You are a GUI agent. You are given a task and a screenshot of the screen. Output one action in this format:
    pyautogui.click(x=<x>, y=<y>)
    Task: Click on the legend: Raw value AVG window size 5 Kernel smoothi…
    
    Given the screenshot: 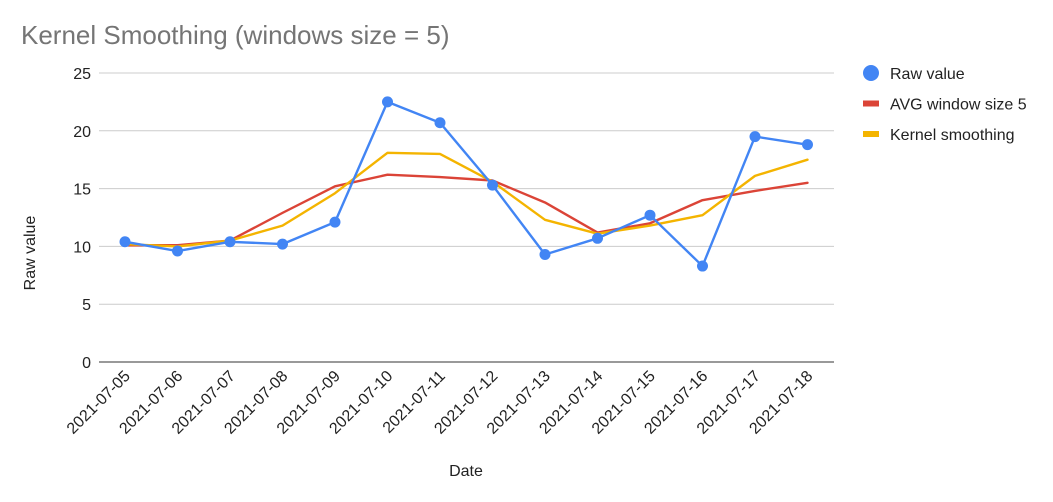 What is the action you would take?
    pyautogui.click(x=945, y=104)
    